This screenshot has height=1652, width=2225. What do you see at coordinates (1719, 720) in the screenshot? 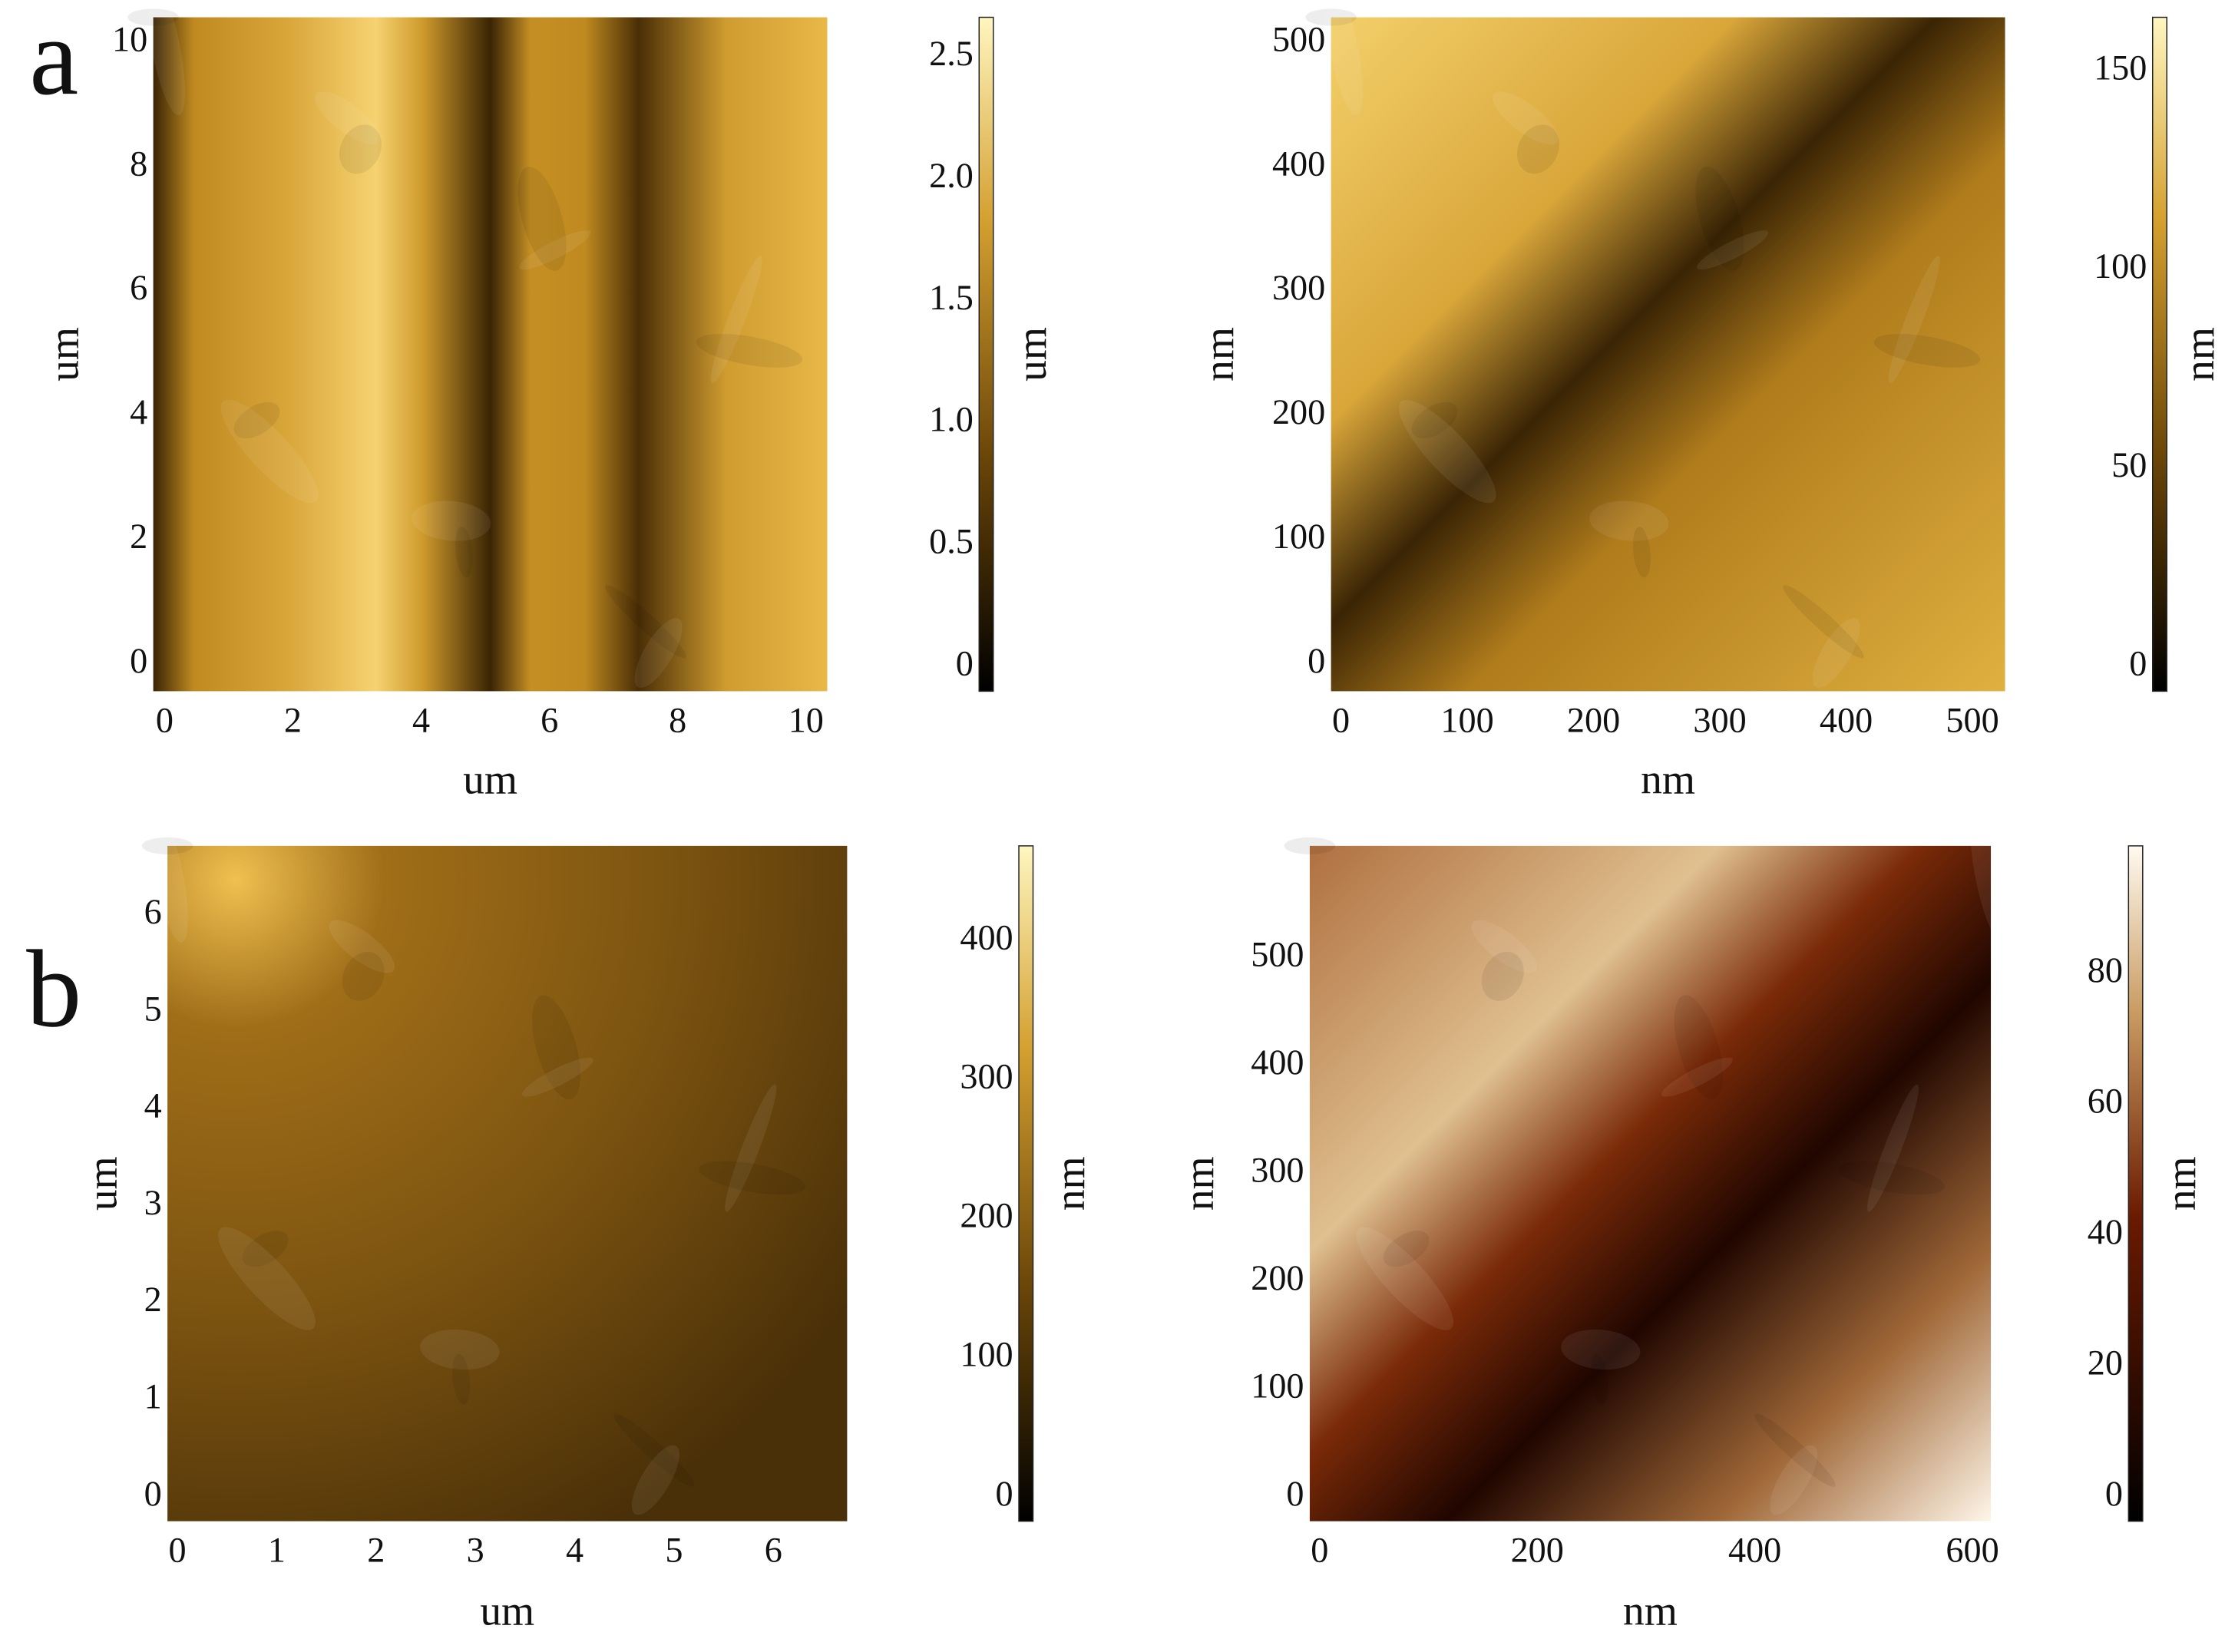
I see `x-tick-label: 300` at bounding box center [1719, 720].